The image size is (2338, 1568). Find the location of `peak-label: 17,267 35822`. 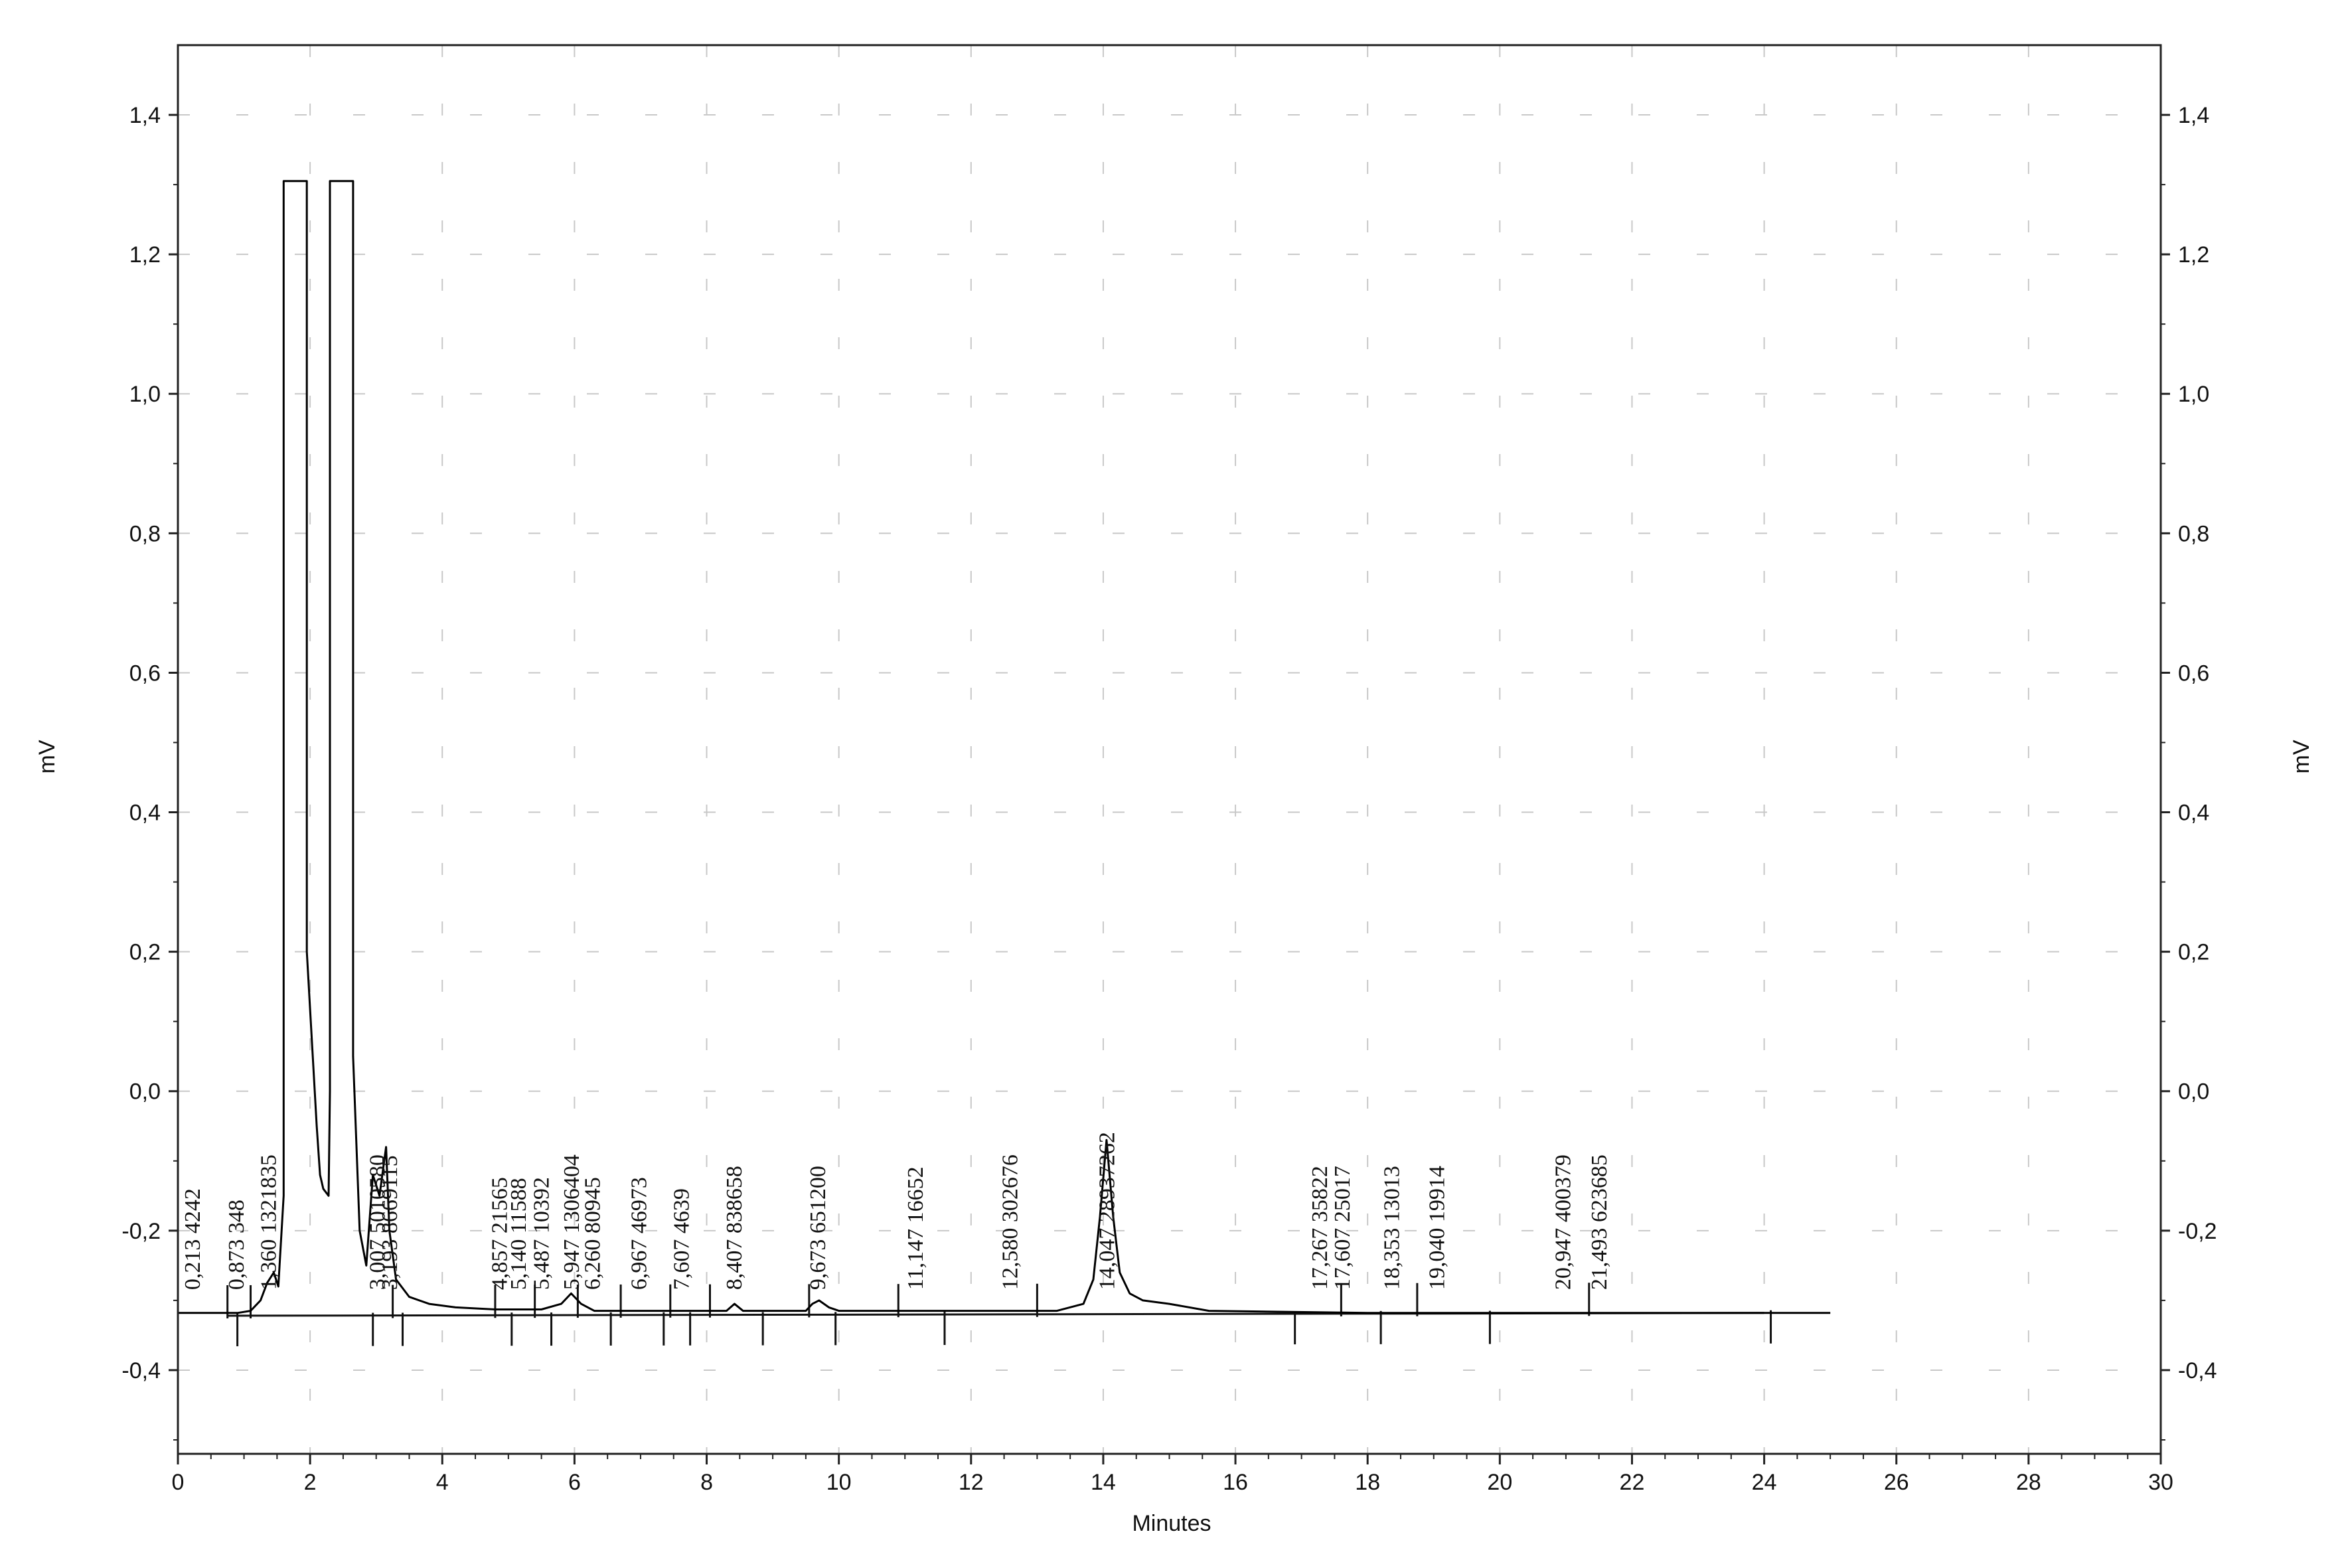

peak-label: 17,267 35822 is located at coordinates (1320, 1228).